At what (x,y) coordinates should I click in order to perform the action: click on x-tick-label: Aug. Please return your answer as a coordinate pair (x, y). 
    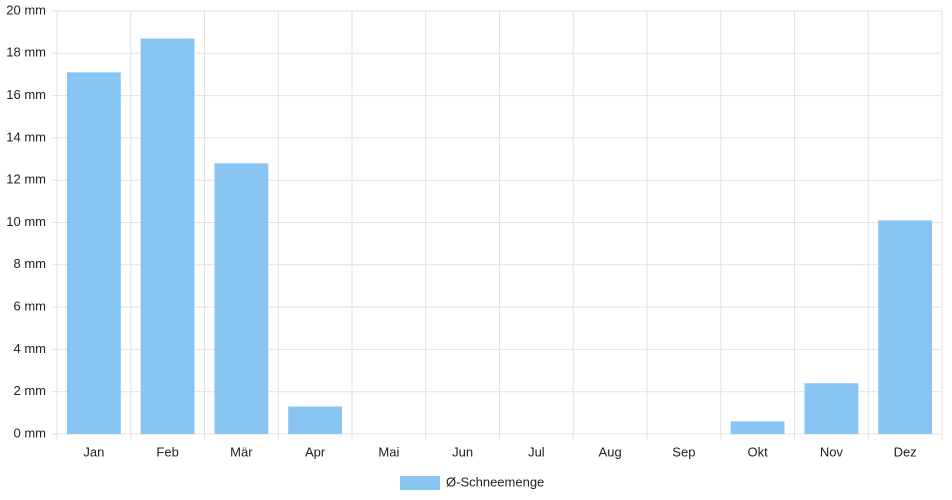
    Looking at the image, I should click on (610, 451).